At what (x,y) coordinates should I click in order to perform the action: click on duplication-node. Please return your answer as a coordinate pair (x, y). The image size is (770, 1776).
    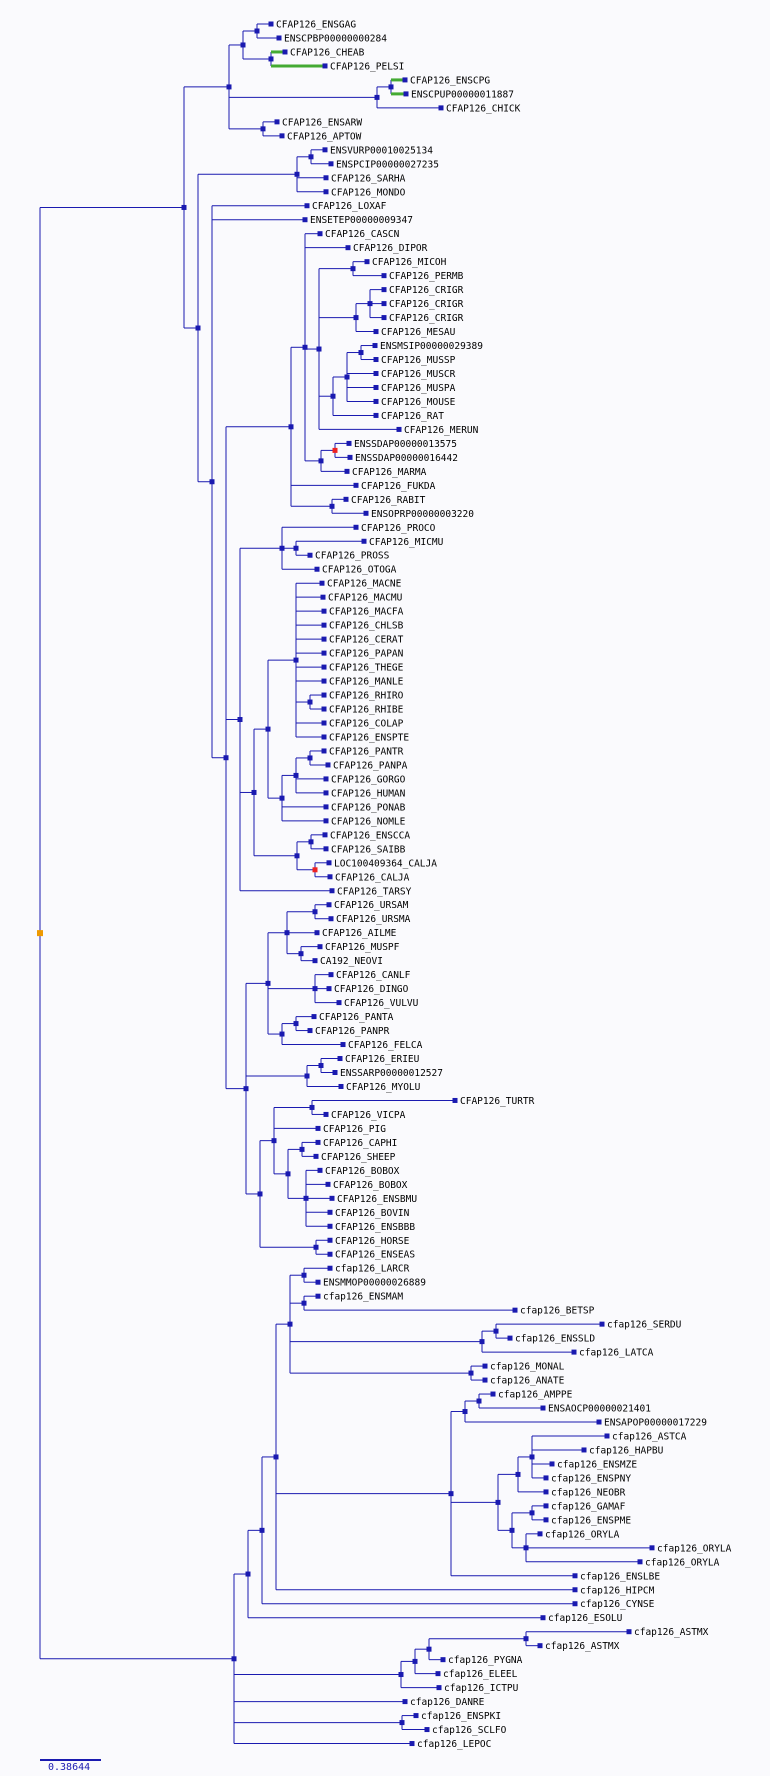
    Looking at the image, I should click on (335, 450).